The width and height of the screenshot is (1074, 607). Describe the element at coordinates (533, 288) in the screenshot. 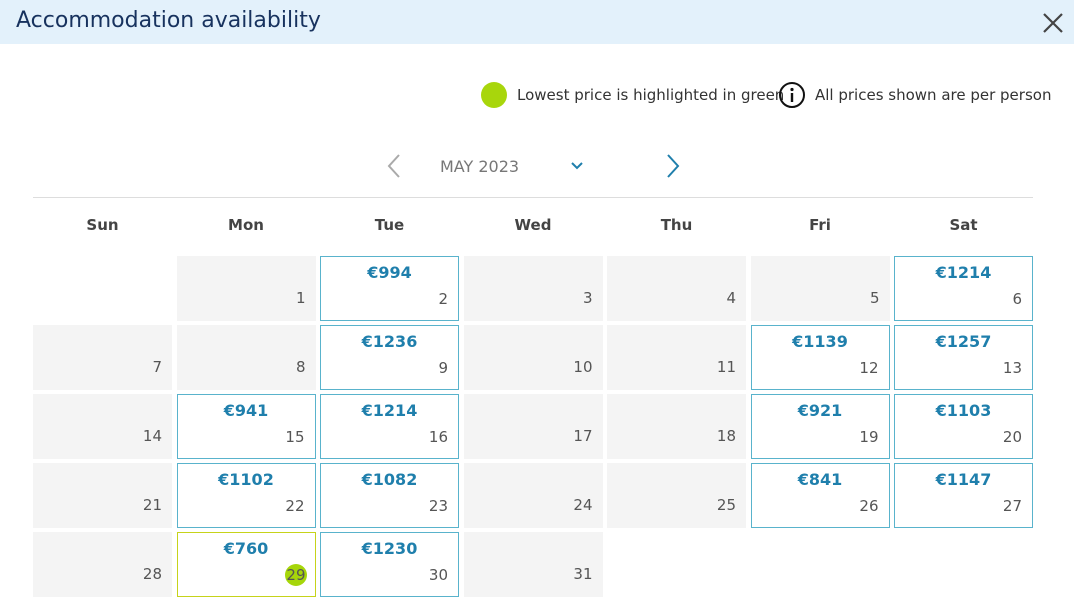

I see `day-cell: 3` at that location.